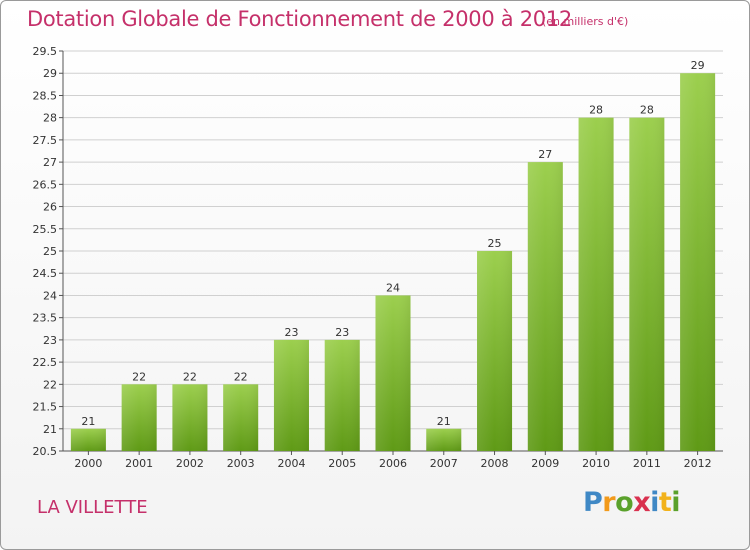 This screenshot has width=750, height=550. What do you see at coordinates (241, 376) in the screenshot?
I see `value-label-2003: 22` at bounding box center [241, 376].